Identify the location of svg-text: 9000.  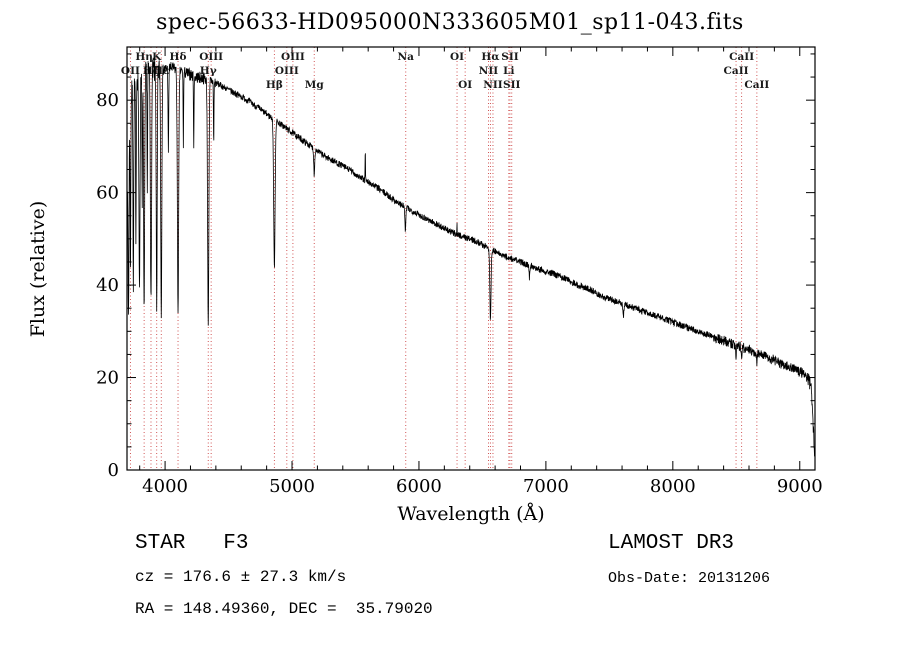
(800, 486).